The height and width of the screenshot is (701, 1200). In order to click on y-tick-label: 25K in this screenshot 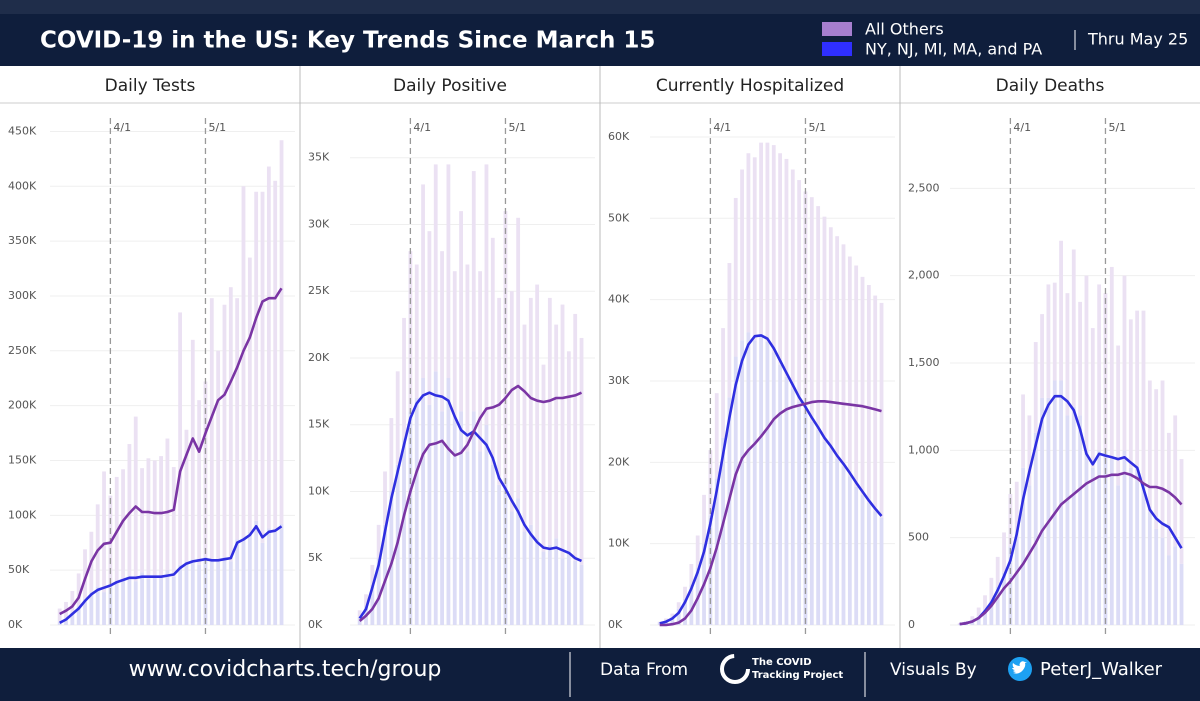, I will do `click(319, 290)`.